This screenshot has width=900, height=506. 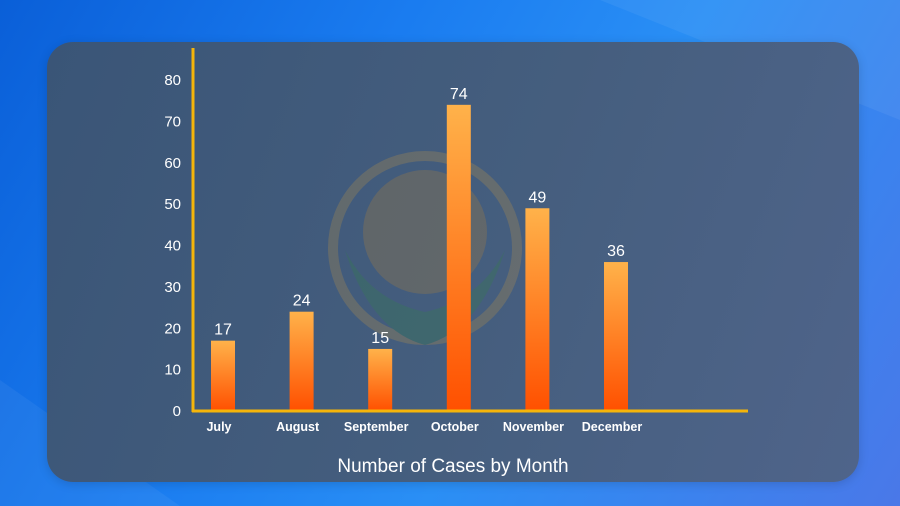 What do you see at coordinates (223, 330) in the screenshot?
I see `bar-value-label: 17` at bounding box center [223, 330].